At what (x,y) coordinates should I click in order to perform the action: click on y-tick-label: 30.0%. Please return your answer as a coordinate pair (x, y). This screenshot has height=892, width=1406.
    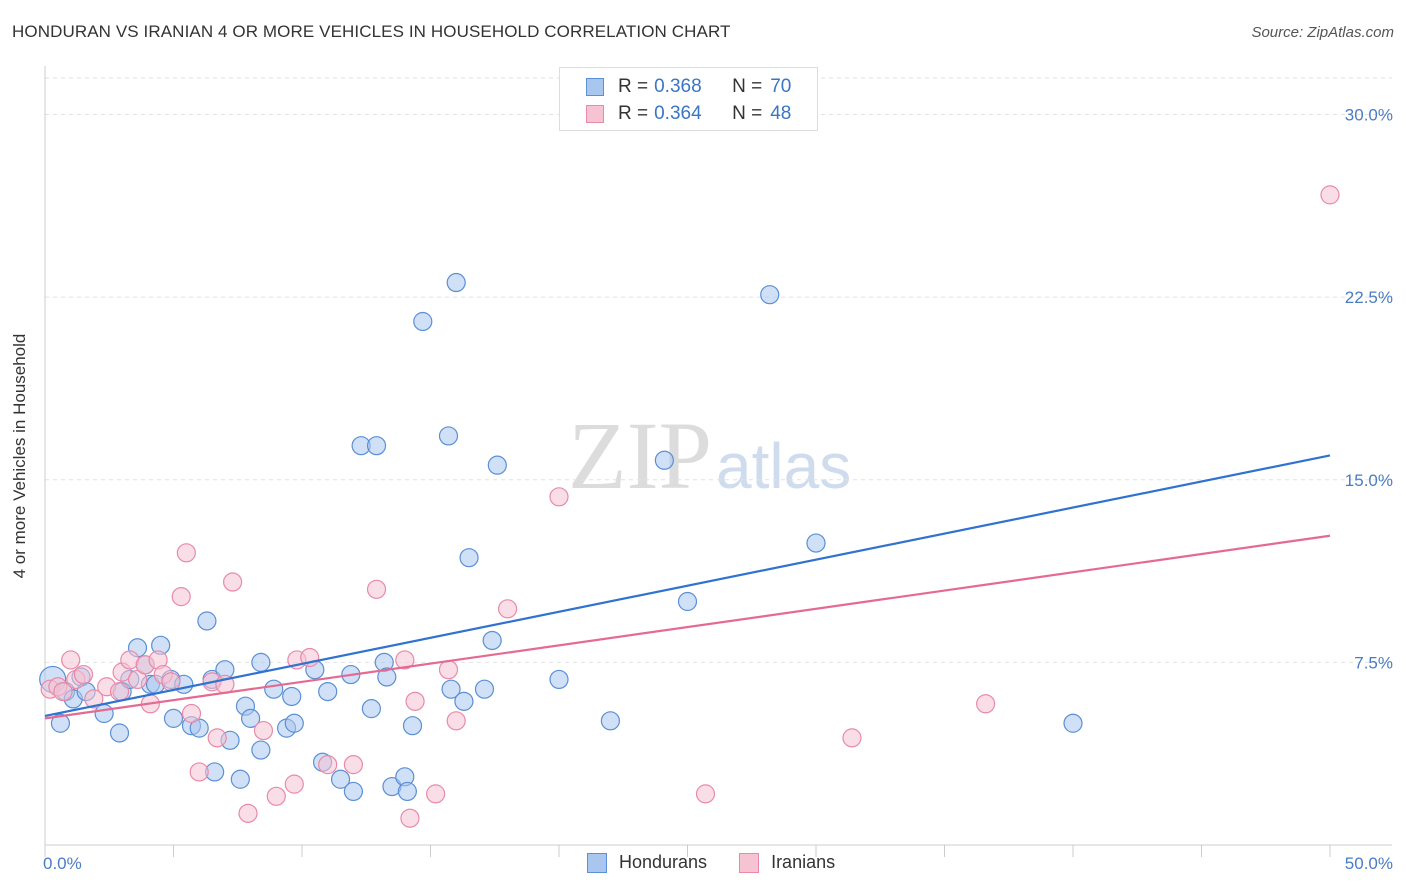
    Looking at the image, I should click on (1369, 115).